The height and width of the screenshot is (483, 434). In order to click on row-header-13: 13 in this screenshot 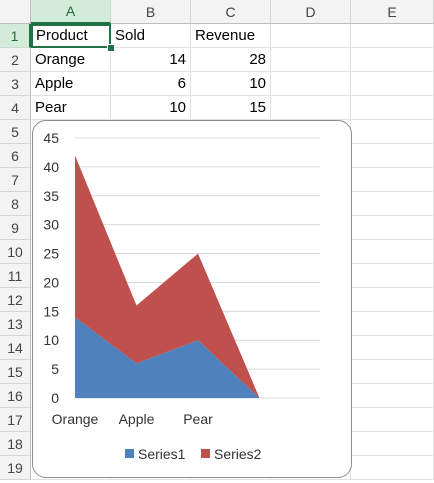, I will do `click(15, 324)`.